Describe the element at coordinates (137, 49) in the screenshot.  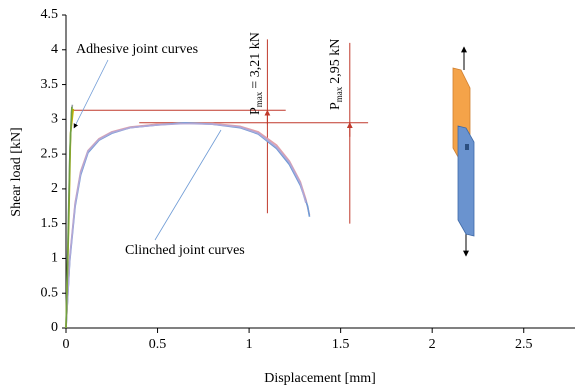
I see `annotation: Adhesive joint curves` at that location.